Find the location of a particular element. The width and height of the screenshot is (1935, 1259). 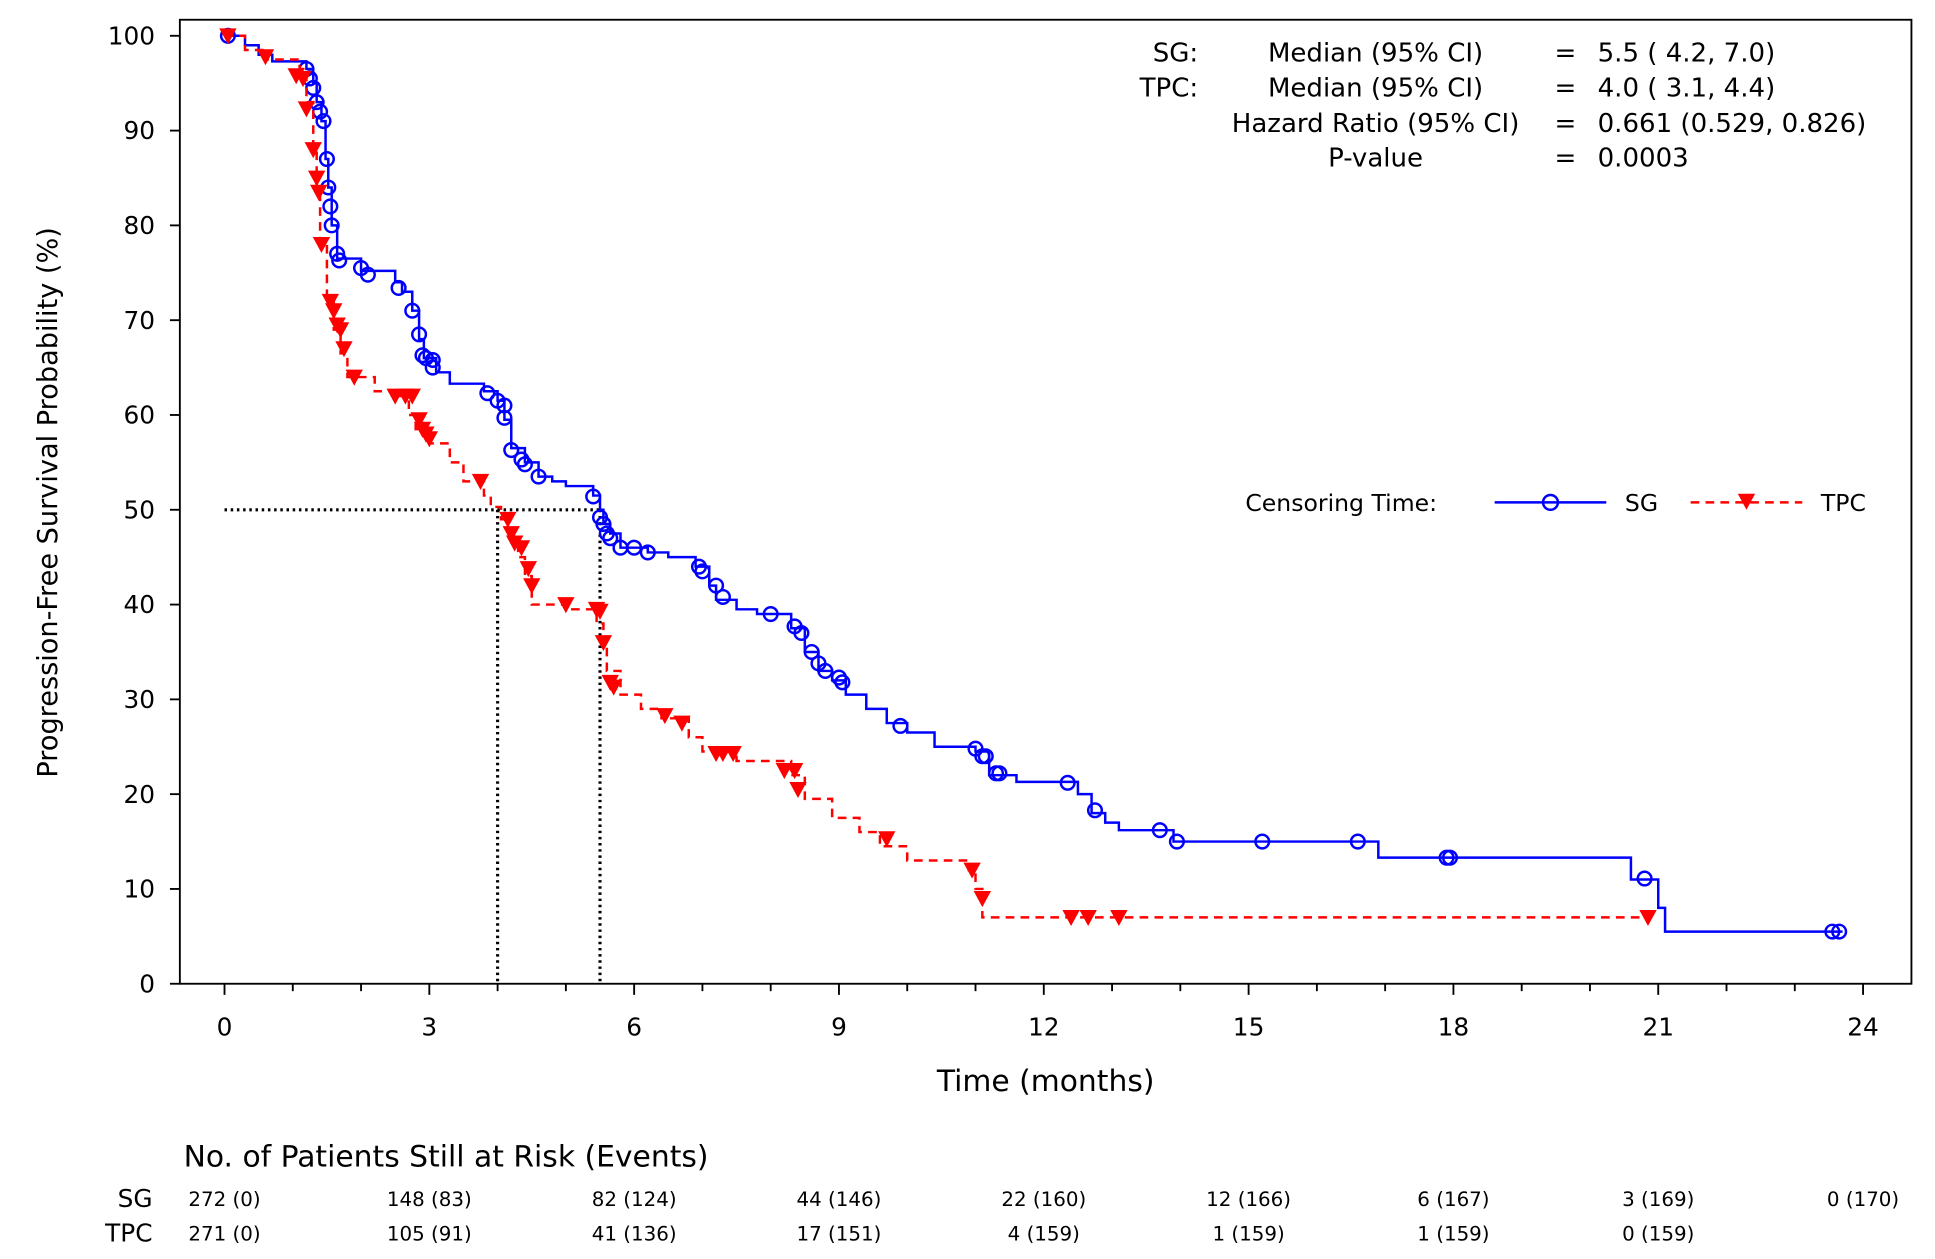

risk-table-title: No. of Patients Still at Risk (Events) is located at coordinates (446, 1156).